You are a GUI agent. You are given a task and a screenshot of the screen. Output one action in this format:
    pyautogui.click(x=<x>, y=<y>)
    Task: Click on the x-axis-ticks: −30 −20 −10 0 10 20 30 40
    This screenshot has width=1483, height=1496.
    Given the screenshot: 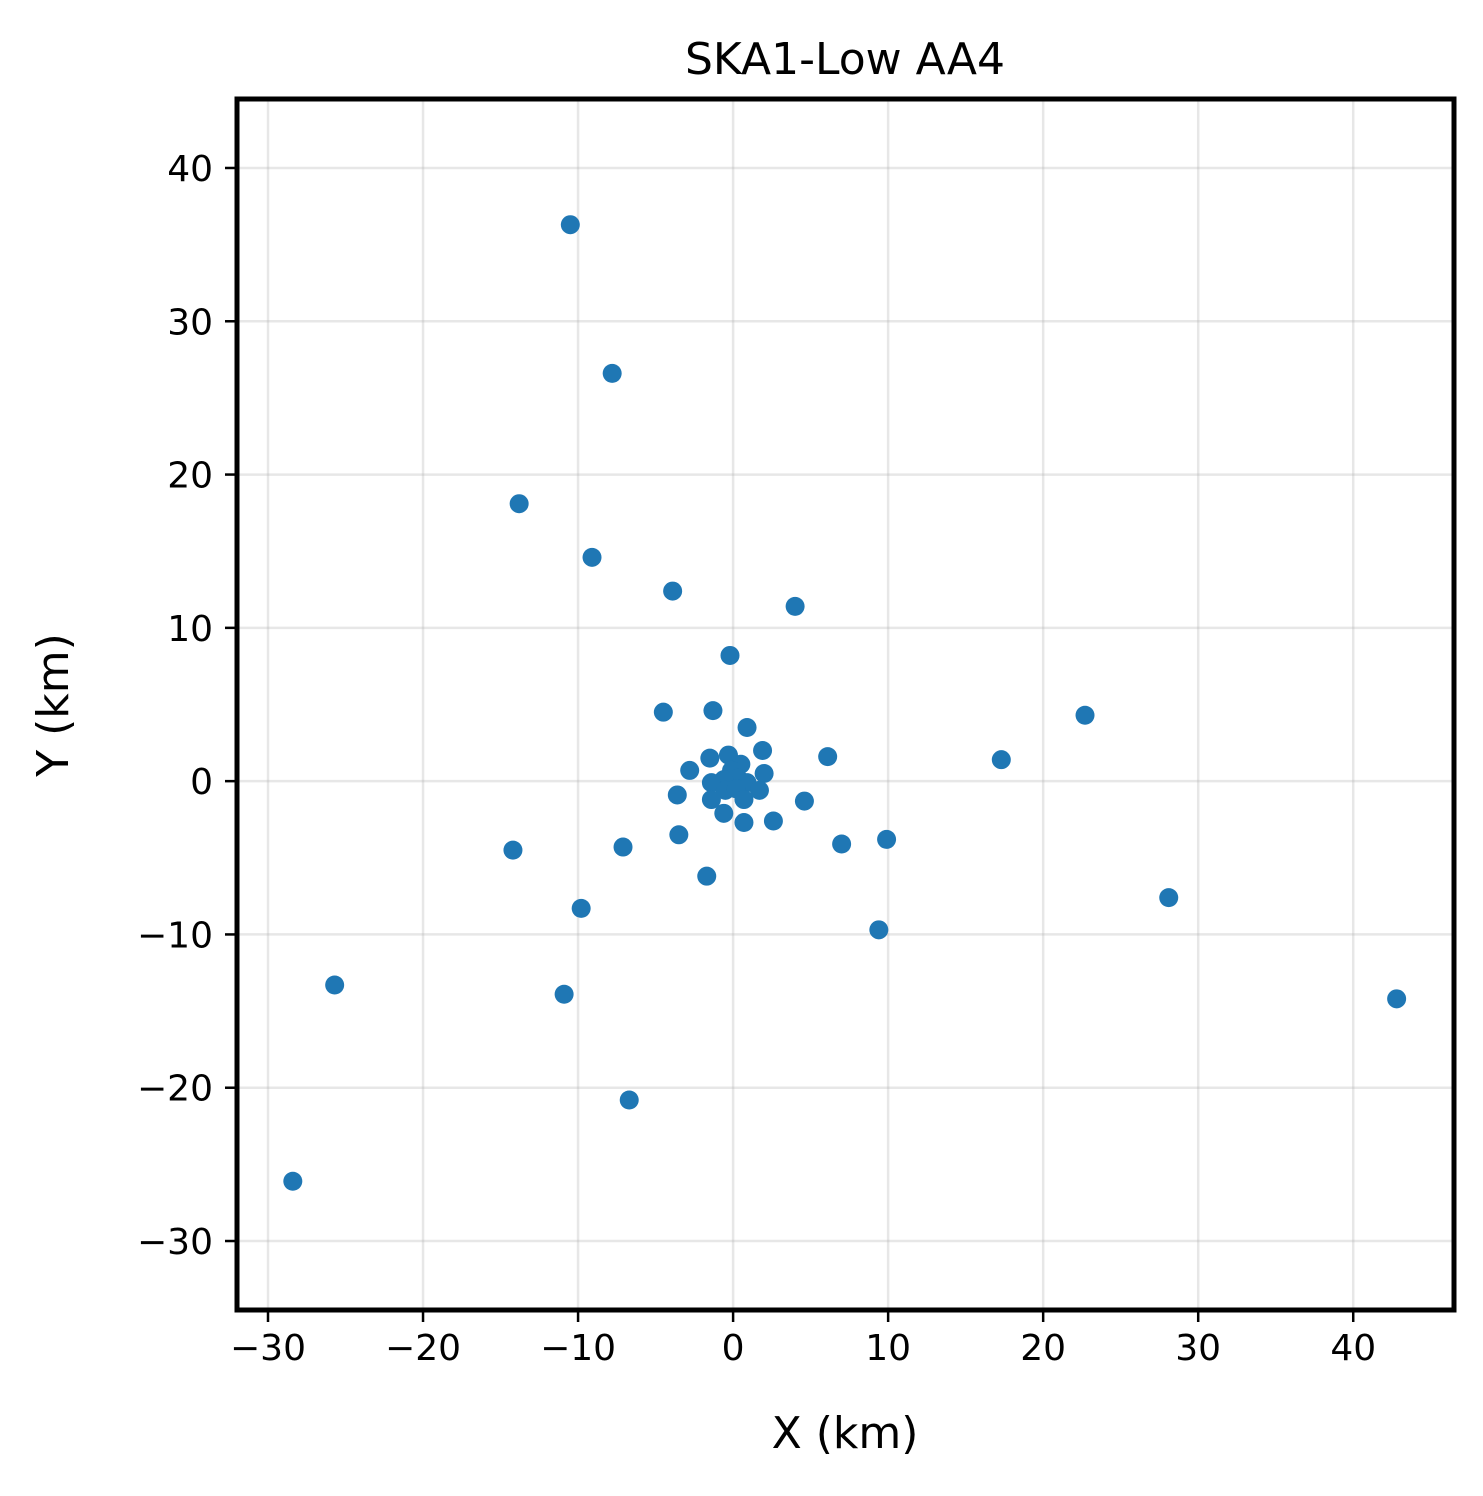 What is the action you would take?
    pyautogui.click(x=803, y=1339)
    